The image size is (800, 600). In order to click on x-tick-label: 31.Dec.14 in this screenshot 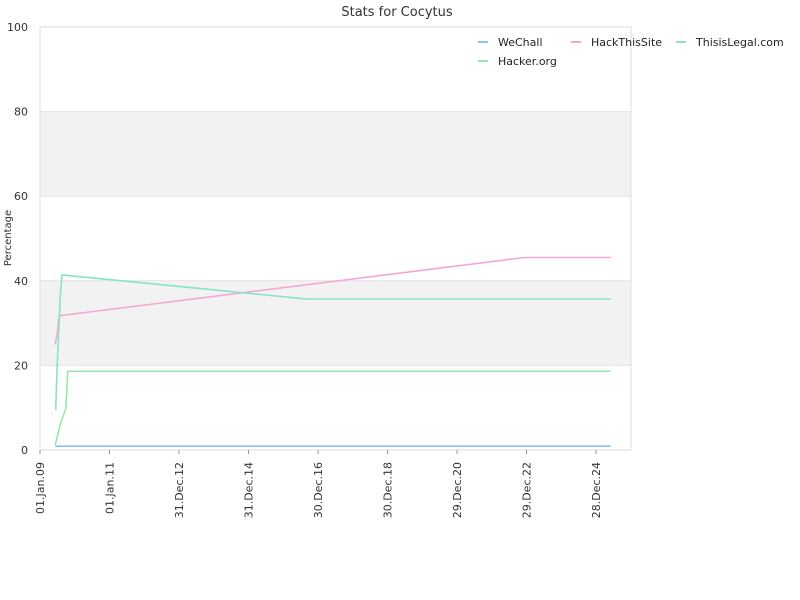, I will do `click(249, 490)`.